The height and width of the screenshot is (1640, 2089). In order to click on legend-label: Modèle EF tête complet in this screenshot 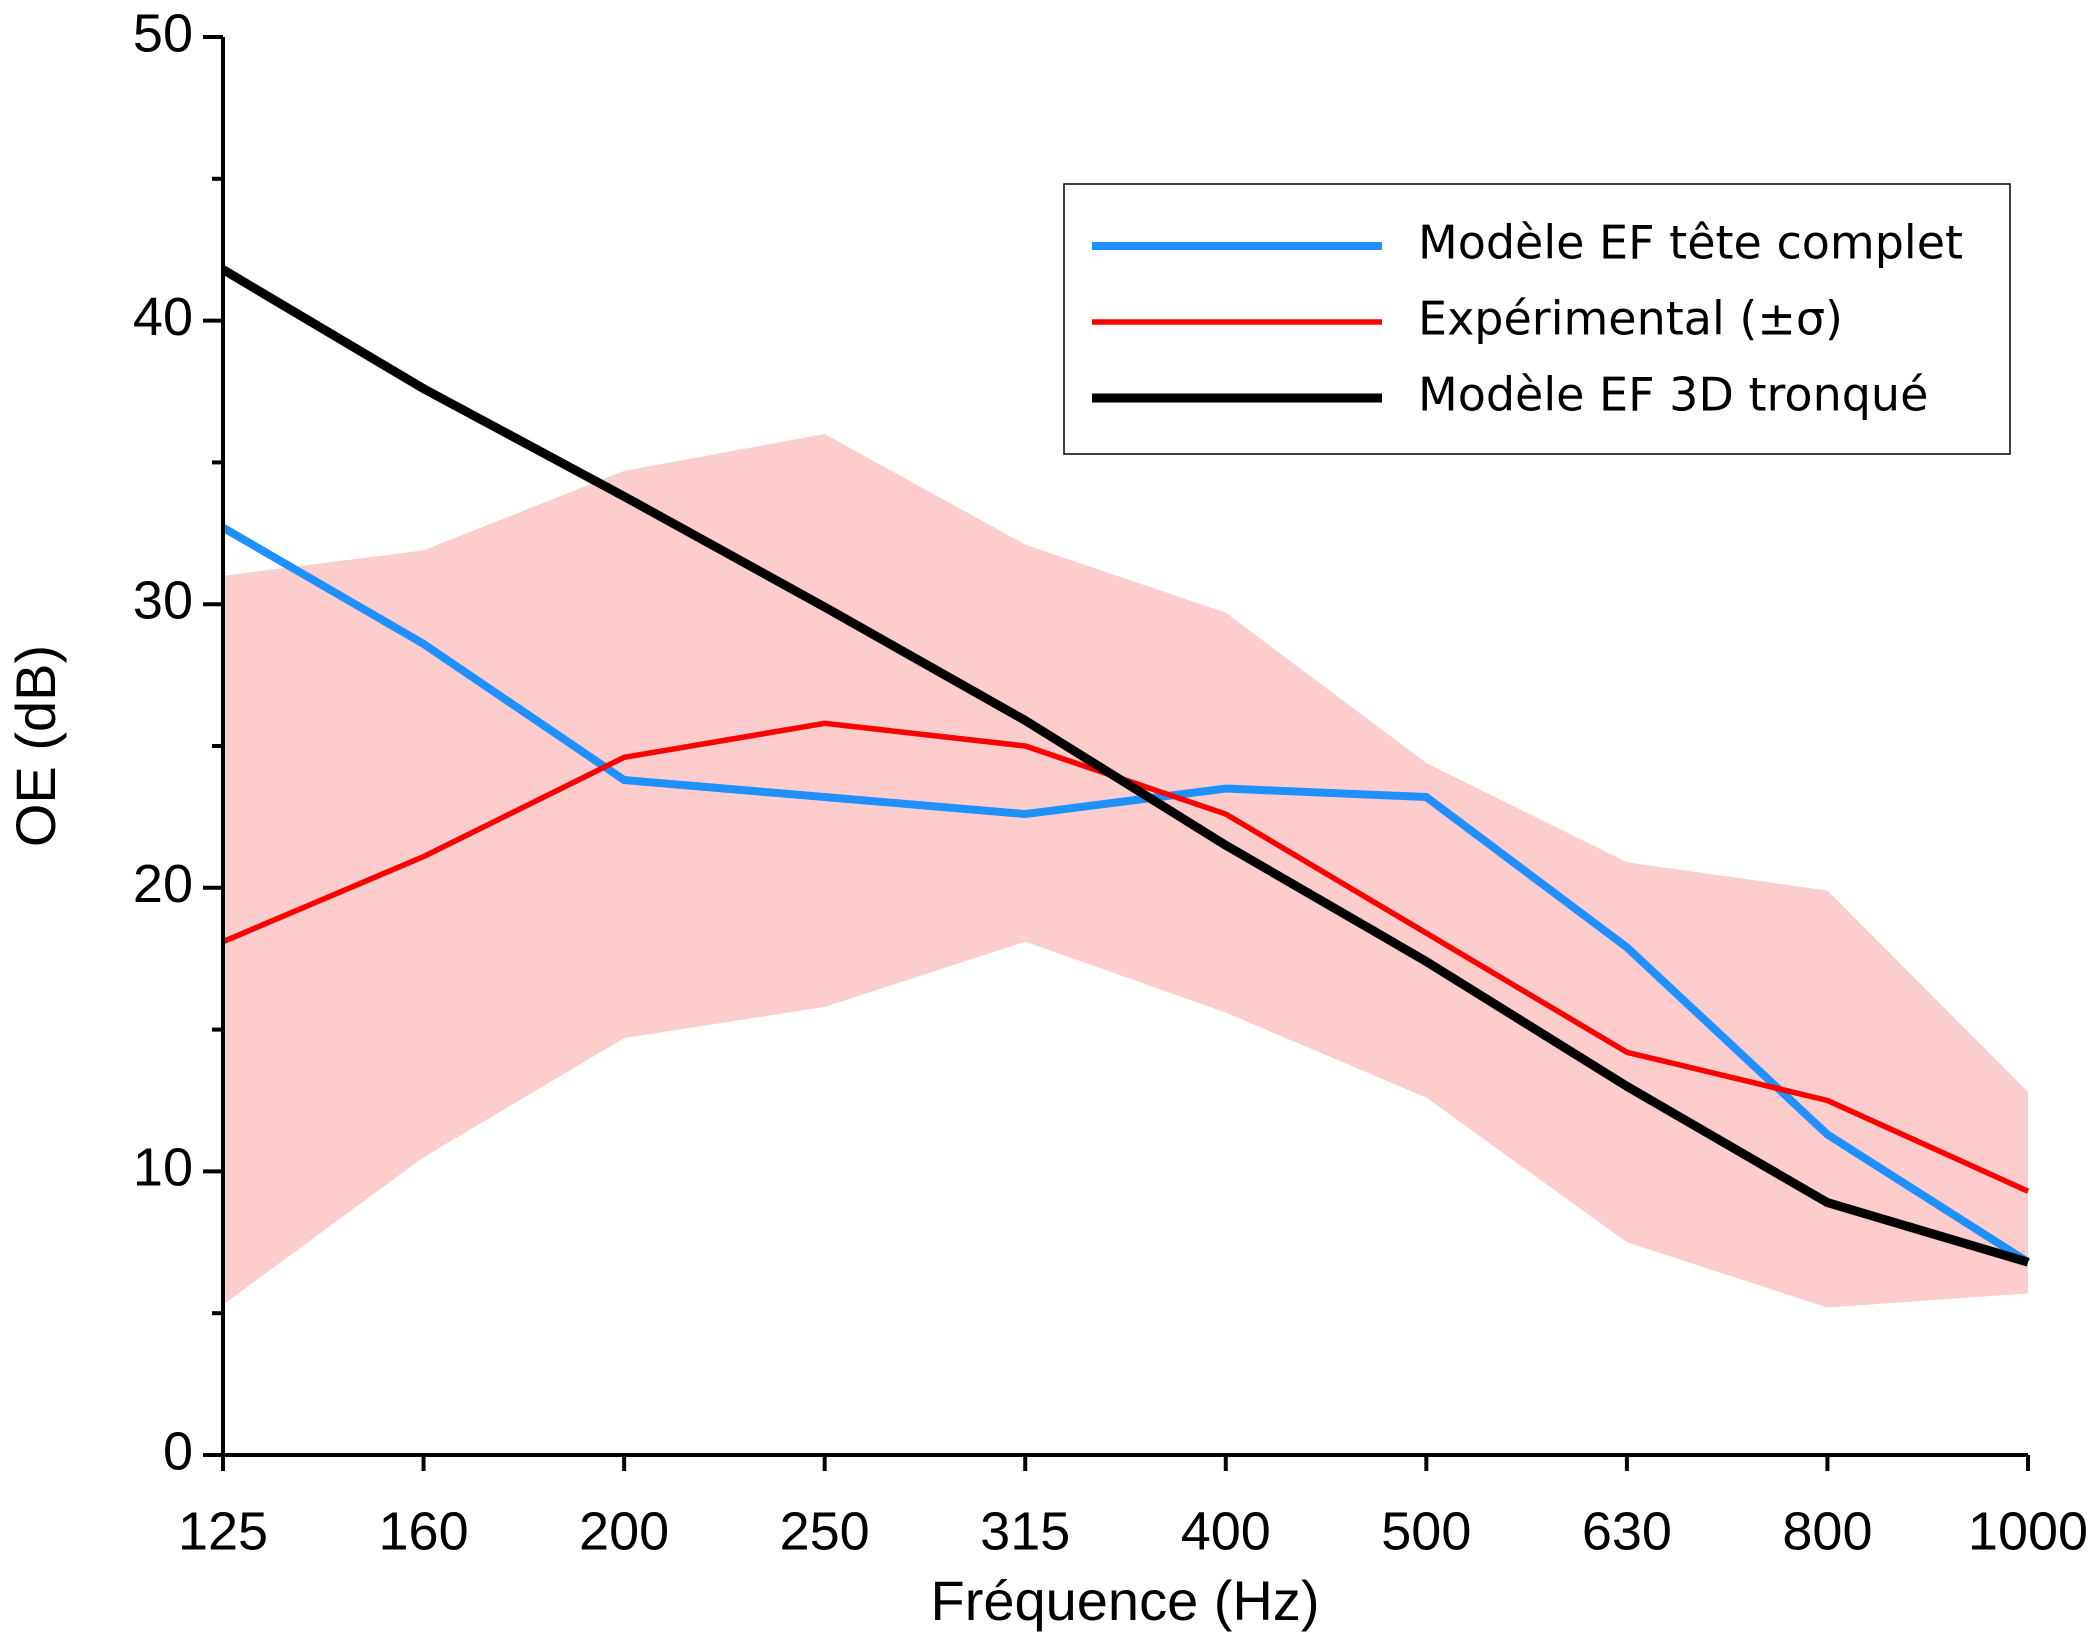, I will do `click(1690, 243)`.